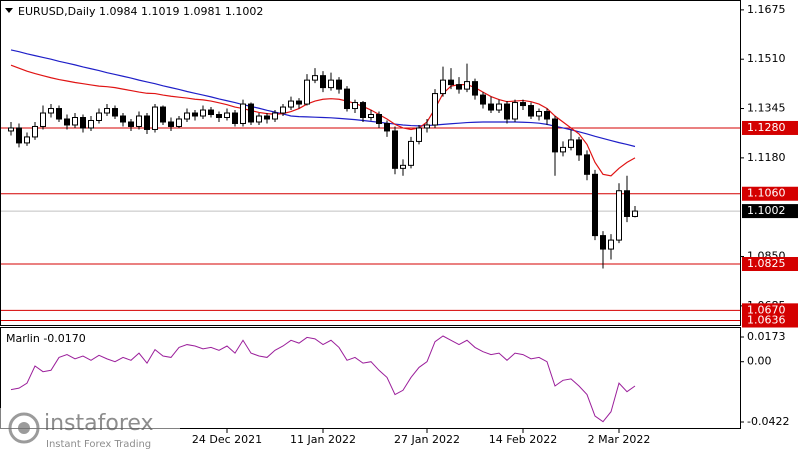  Describe the element at coordinates (766, 108) in the screenshot. I see `y-tick-label: 1.1345` at that location.